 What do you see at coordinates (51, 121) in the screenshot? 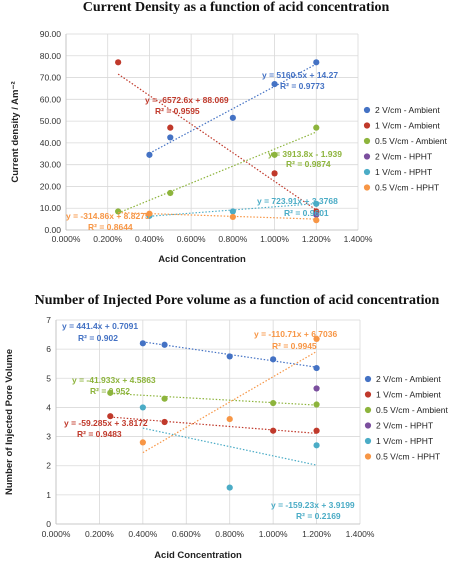
I see `y-tick-label: 50.00` at bounding box center [51, 121].